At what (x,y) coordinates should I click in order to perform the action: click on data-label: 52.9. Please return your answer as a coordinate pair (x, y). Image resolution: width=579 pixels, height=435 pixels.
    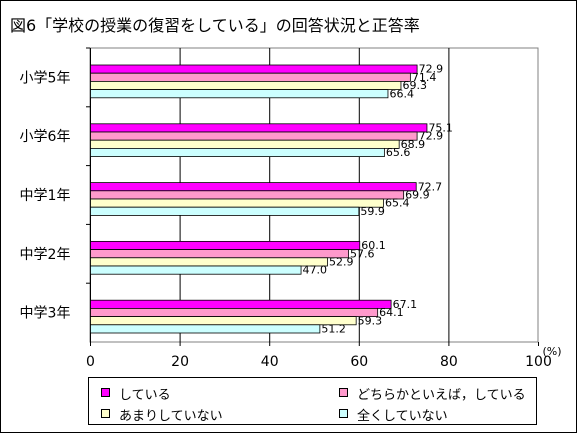
    Looking at the image, I should click on (341, 262).